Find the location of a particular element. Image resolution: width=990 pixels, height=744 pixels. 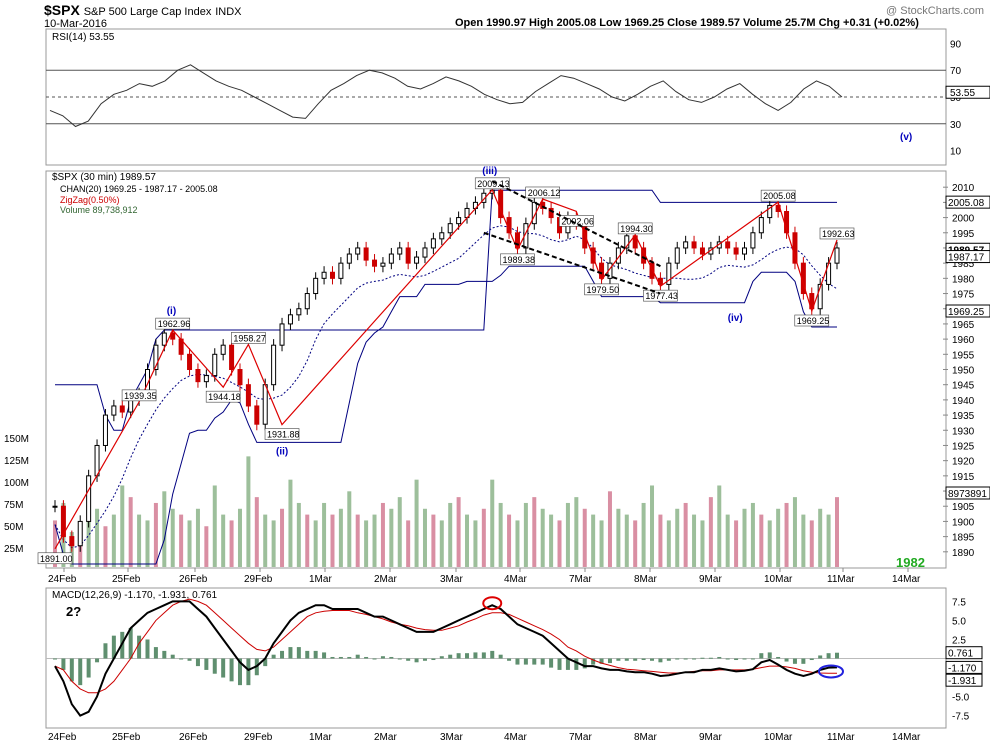

macd-x-label: 11Mar is located at coordinates (841, 737).